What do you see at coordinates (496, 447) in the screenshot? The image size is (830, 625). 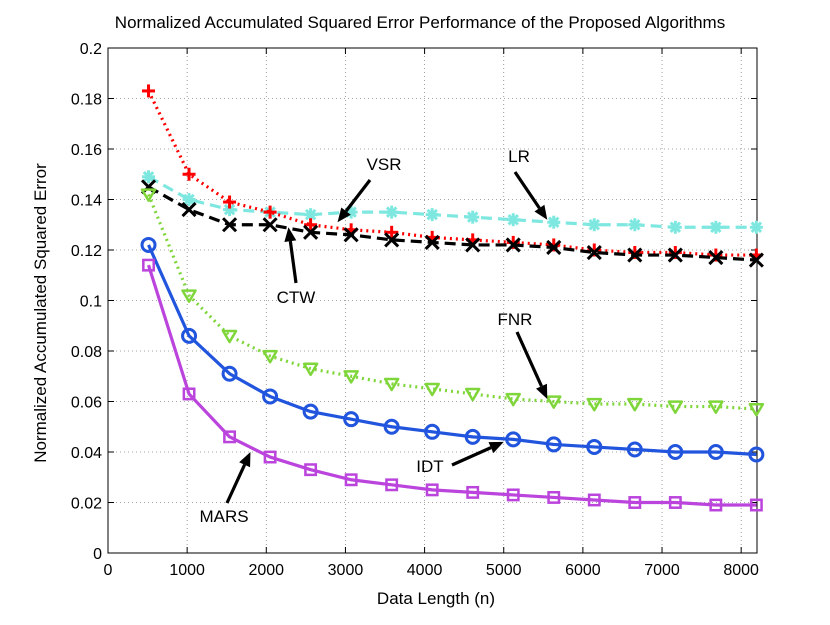 I see `annotation-idt-arrow-head` at bounding box center [496, 447].